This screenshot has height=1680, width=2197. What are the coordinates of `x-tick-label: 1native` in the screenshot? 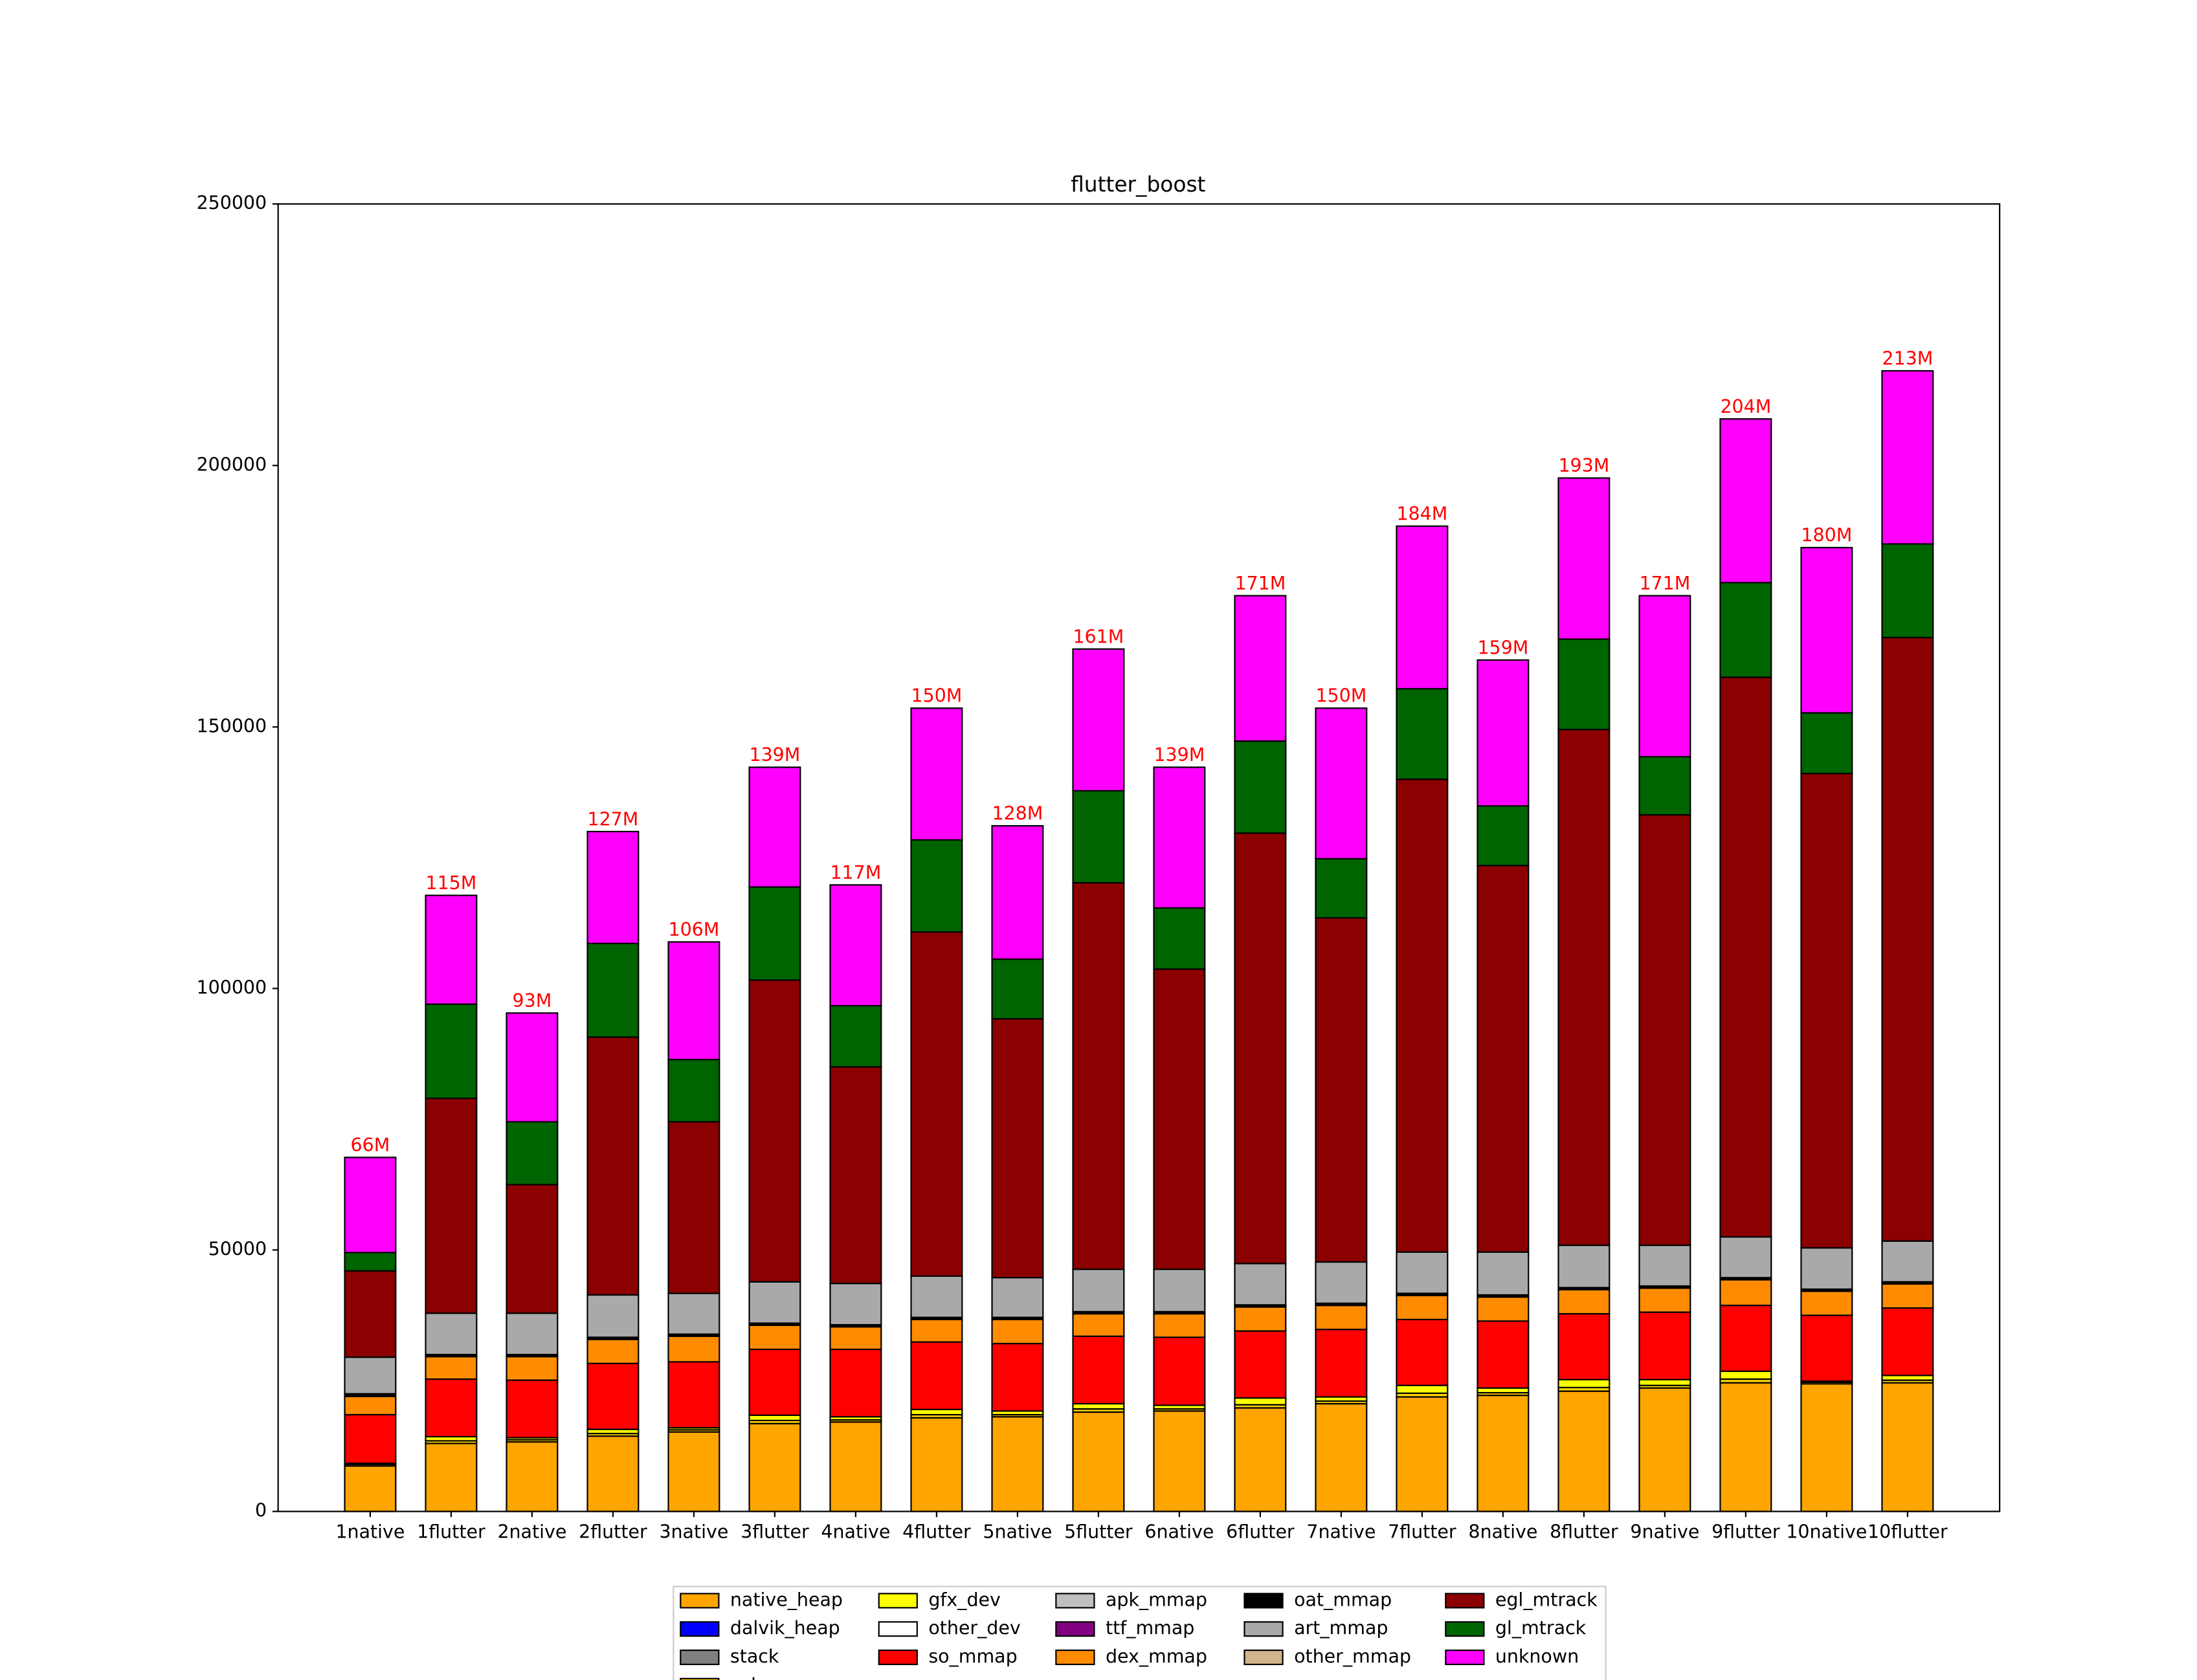 It's located at (370, 1531).